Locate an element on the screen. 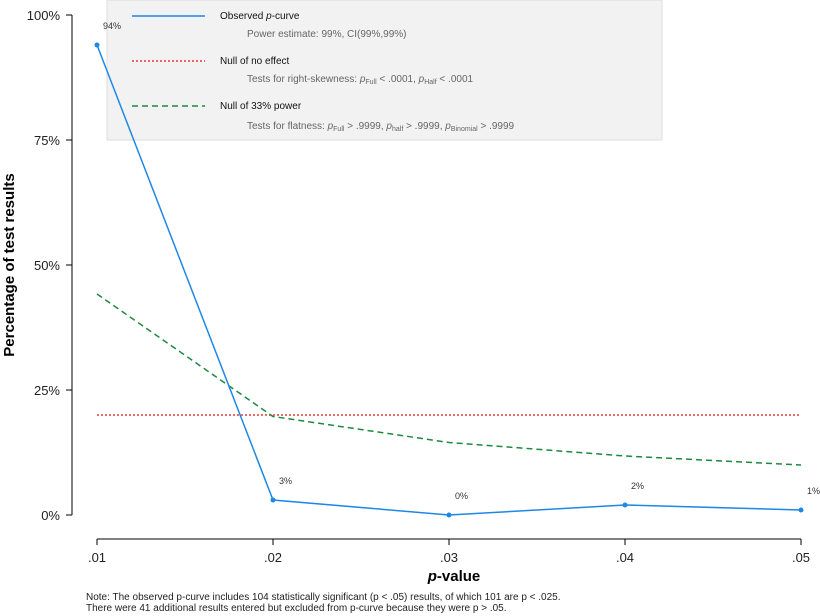 This screenshot has width=820, height=616. x-tick-label: .03 is located at coordinates (449, 557).